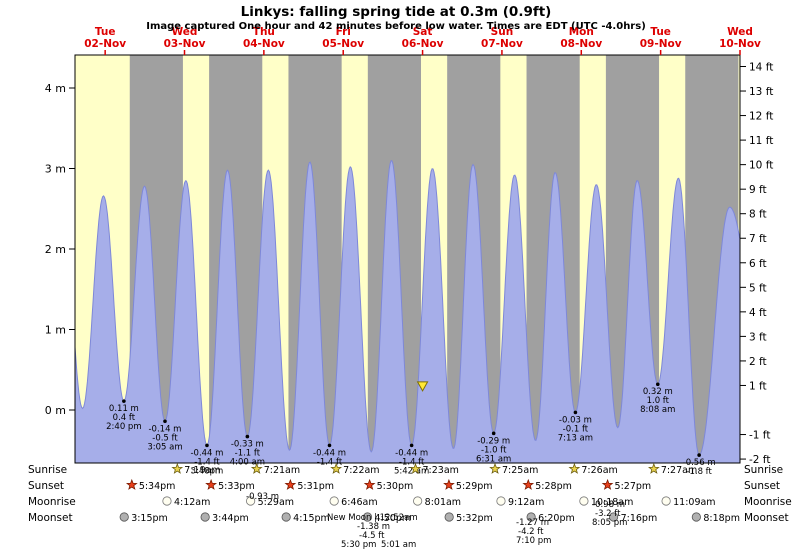 The height and width of the screenshot is (551, 793). I want to click on sunset-time: 5:34pm, so click(157, 486).